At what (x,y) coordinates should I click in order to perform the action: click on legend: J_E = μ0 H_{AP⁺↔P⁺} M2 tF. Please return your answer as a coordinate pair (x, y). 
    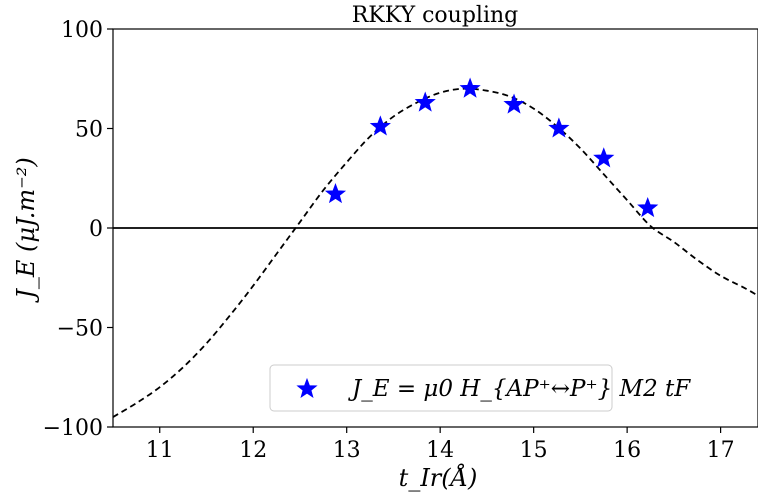
    Looking at the image, I should click on (480, 388).